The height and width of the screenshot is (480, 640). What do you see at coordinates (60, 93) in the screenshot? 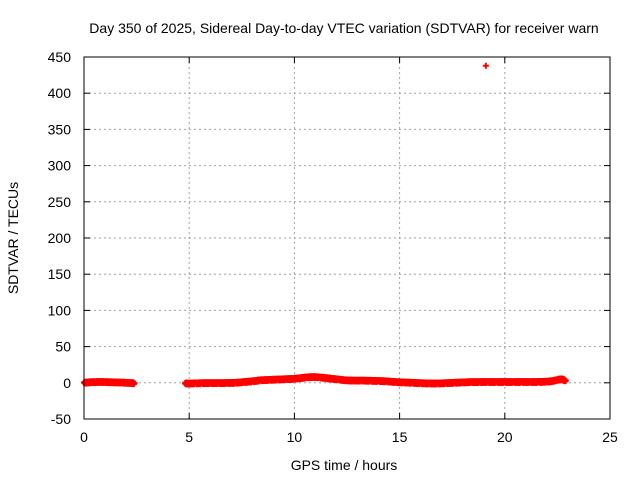
I see `y-tick-label: 400` at bounding box center [60, 93].